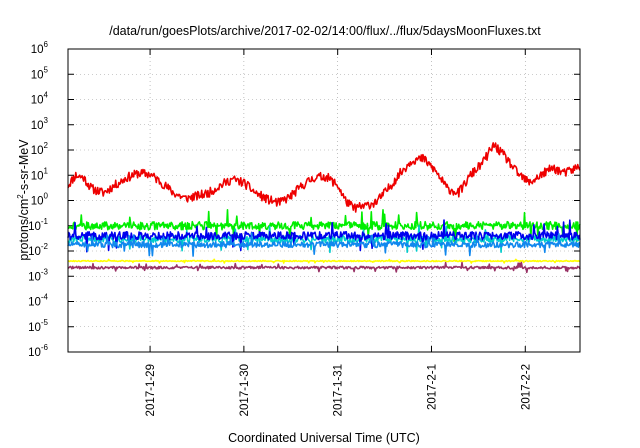 Image resolution: width=640 pixels, height=448 pixels. I want to click on x-tick-label: 2017-2-1, so click(432, 387).